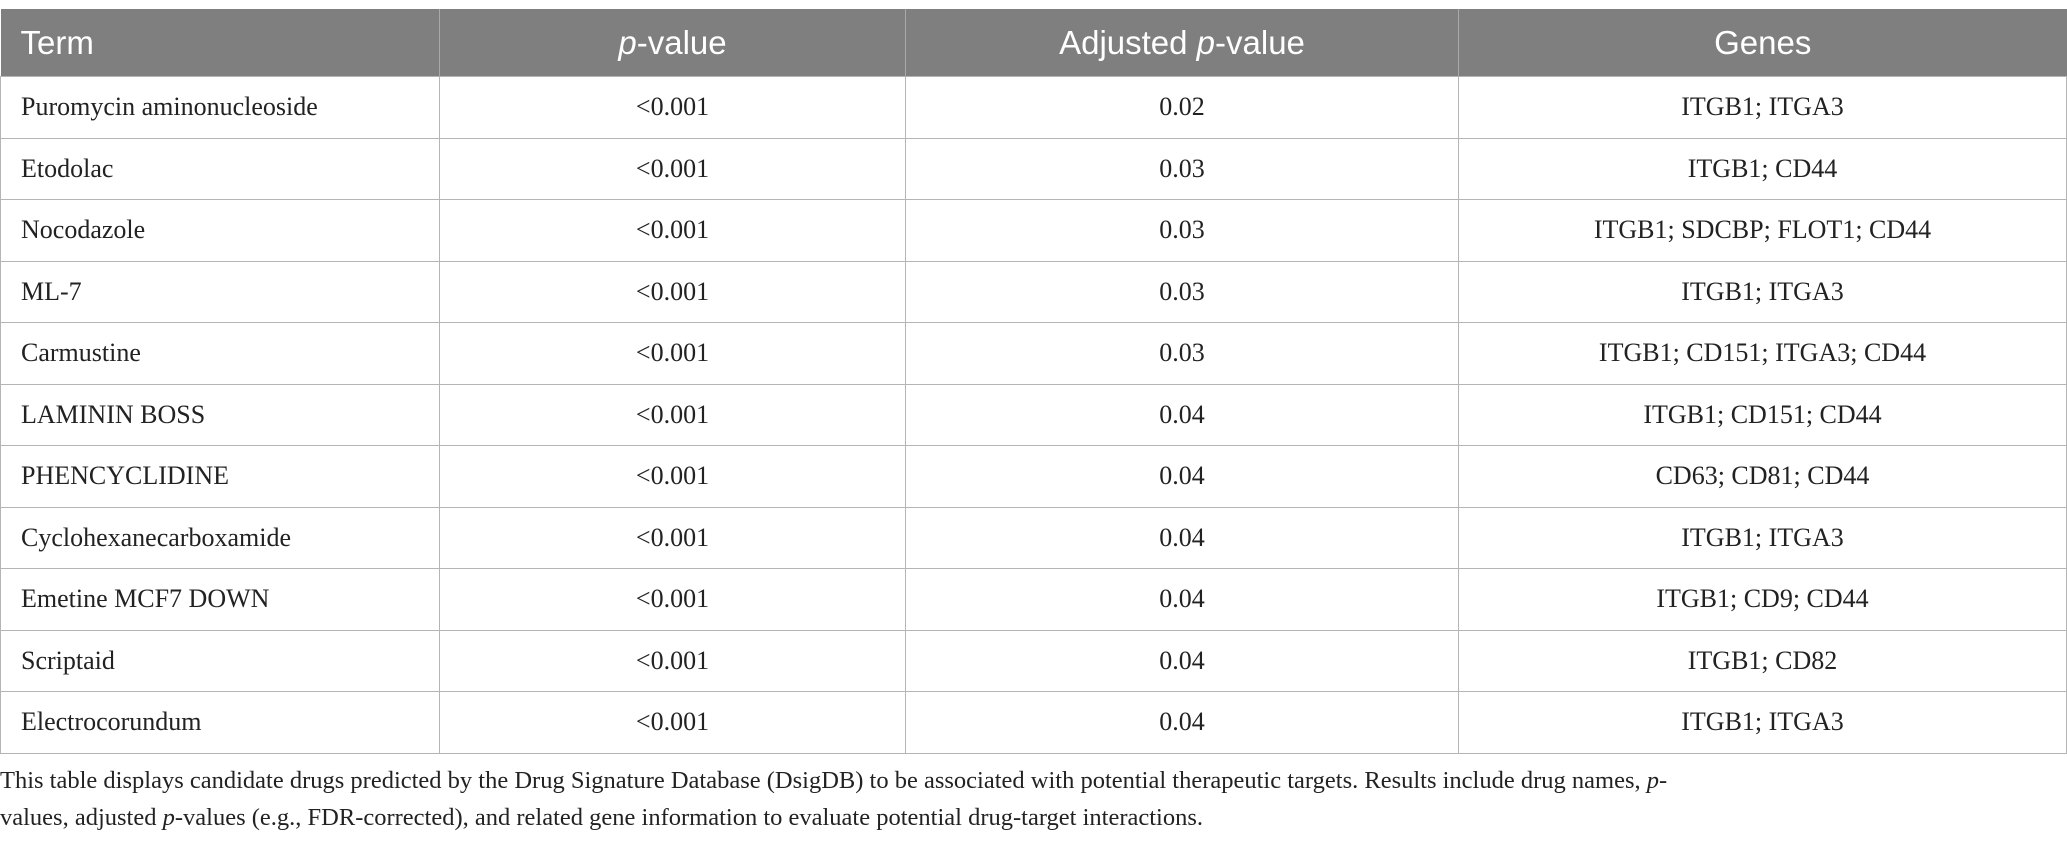 Image resolution: width=2067 pixels, height=846 pixels. I want to click on genes-cell: ITGB1; SDCBP; FLOT1; CD44, so click(1762, 230).